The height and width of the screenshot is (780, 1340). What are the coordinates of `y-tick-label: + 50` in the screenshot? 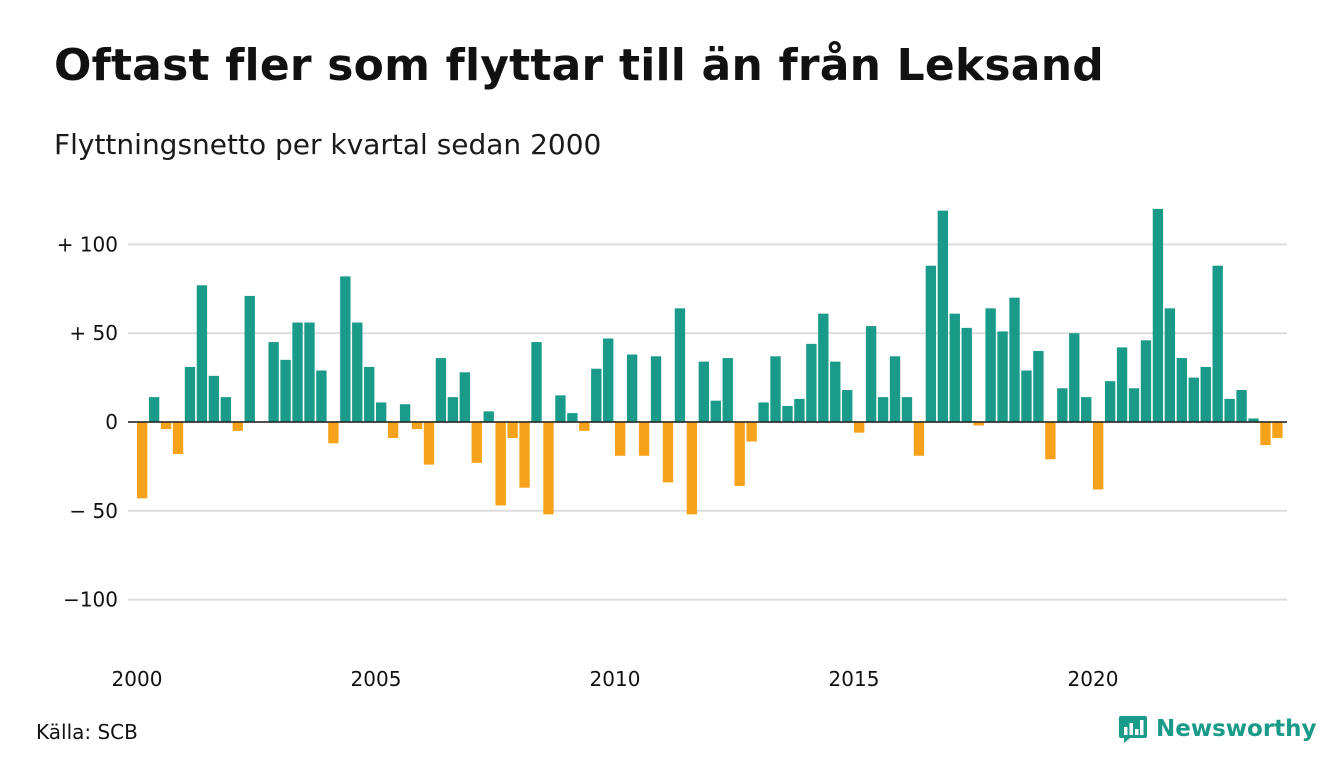 It's located at (93, 333).